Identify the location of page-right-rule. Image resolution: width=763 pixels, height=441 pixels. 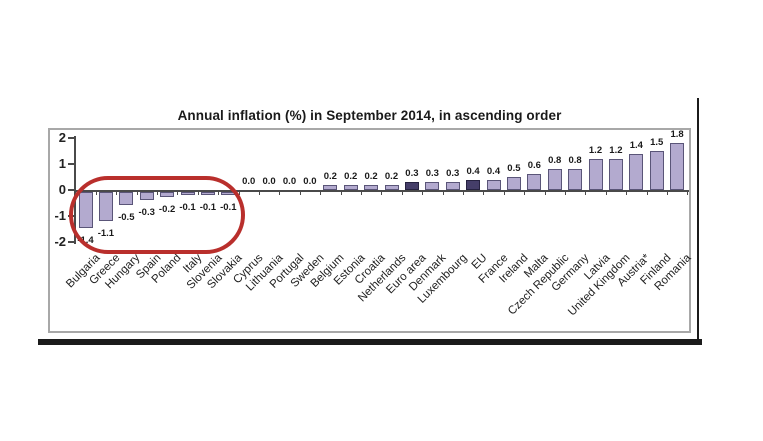
(698, 221).